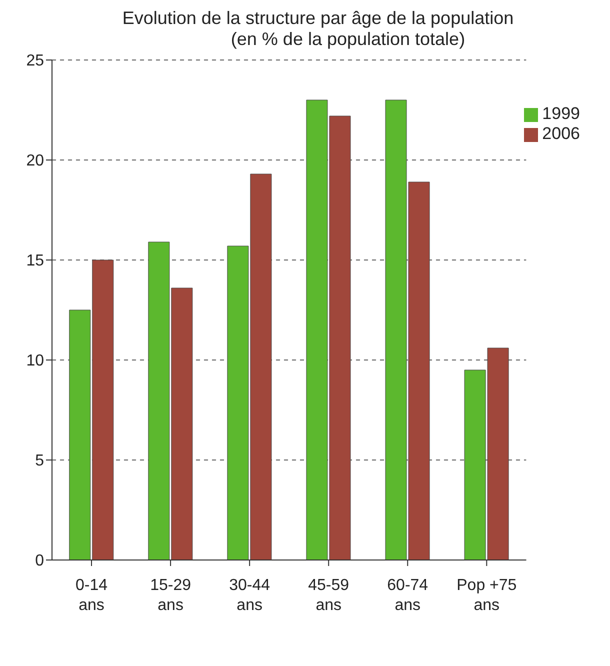 This screenshot has height=666, width=610. What do you see at coordinates (561, 133) in the screenshot?
I see `legend-label: 2006` at bounding box center [561, 133].